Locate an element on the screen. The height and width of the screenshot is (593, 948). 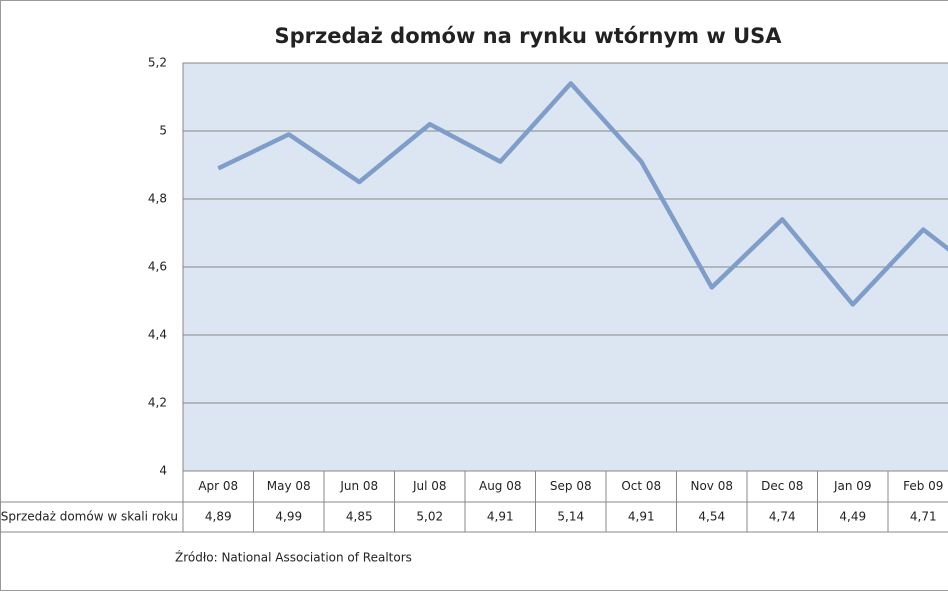
x-tick-label: Oct 08 is located at coordinates (641, 486).